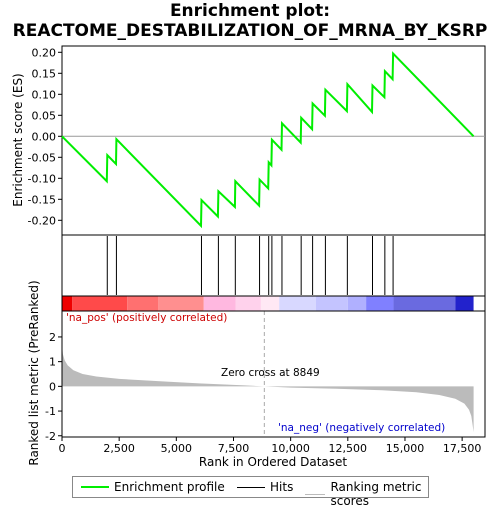 Image resolution: width=500 pixels, height=508 pixels. Describe the element at coordinates (62, 448) in the screenshot. I see `ranking-x-tick-label: 0` at that location.